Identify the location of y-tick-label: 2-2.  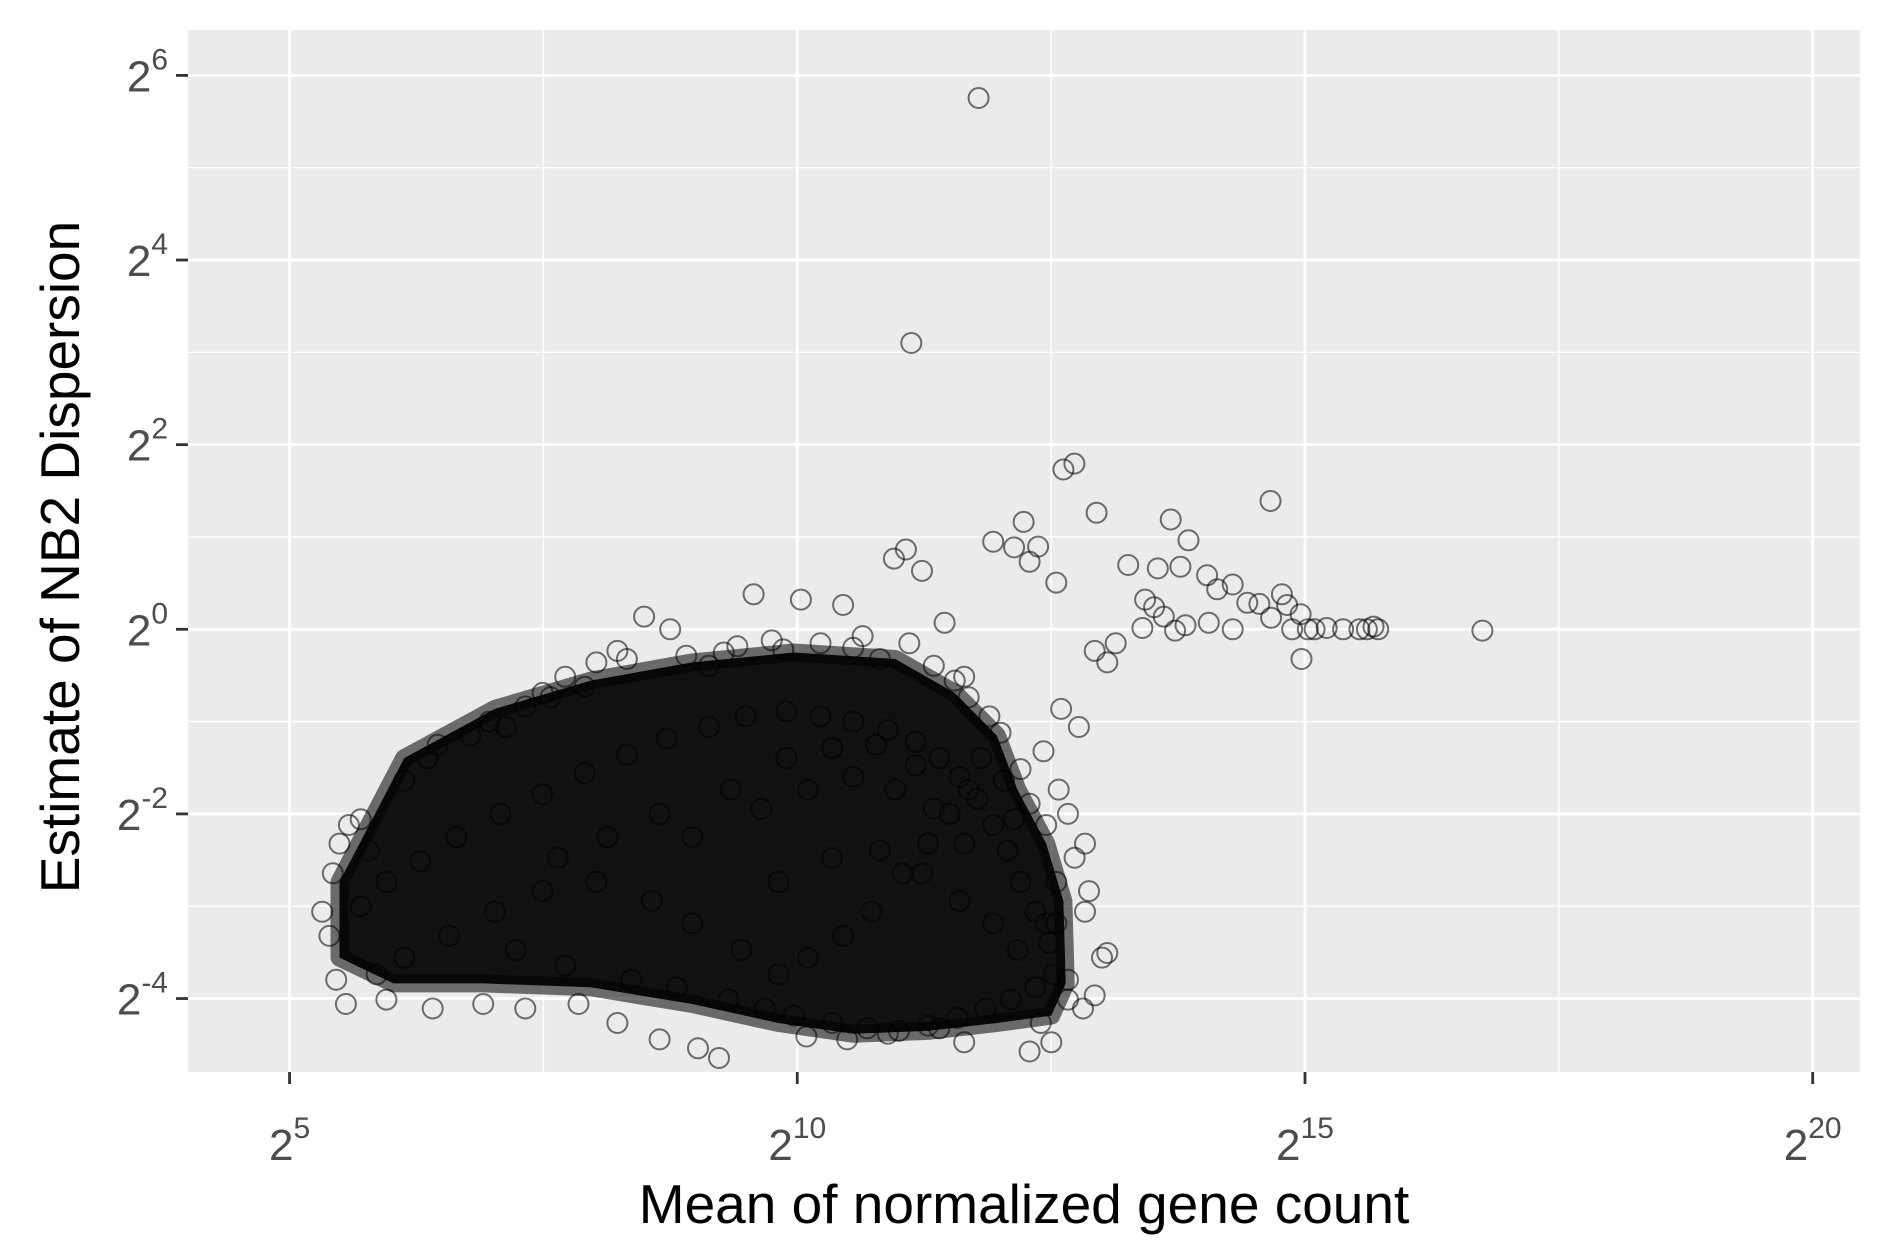
(142, 811).